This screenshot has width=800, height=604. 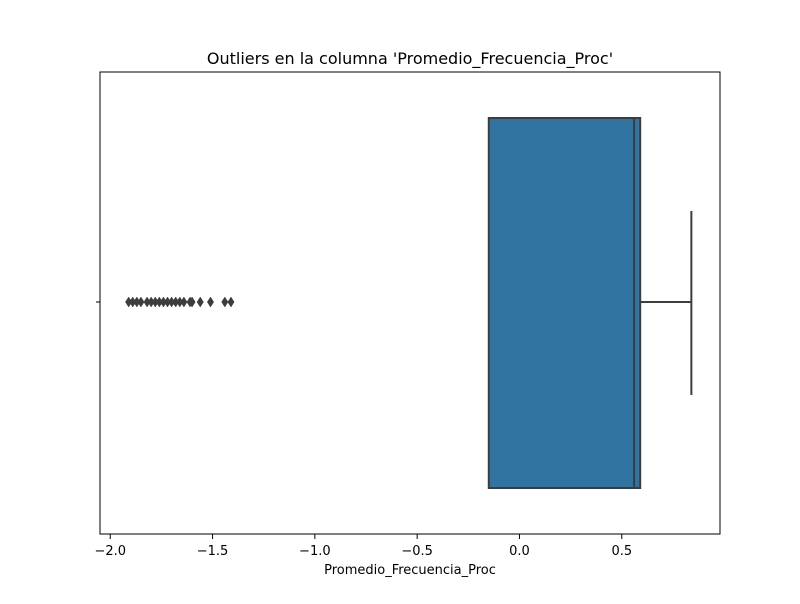 I want to click on x-tick-label: −1.0, so click(x=315, y=551).